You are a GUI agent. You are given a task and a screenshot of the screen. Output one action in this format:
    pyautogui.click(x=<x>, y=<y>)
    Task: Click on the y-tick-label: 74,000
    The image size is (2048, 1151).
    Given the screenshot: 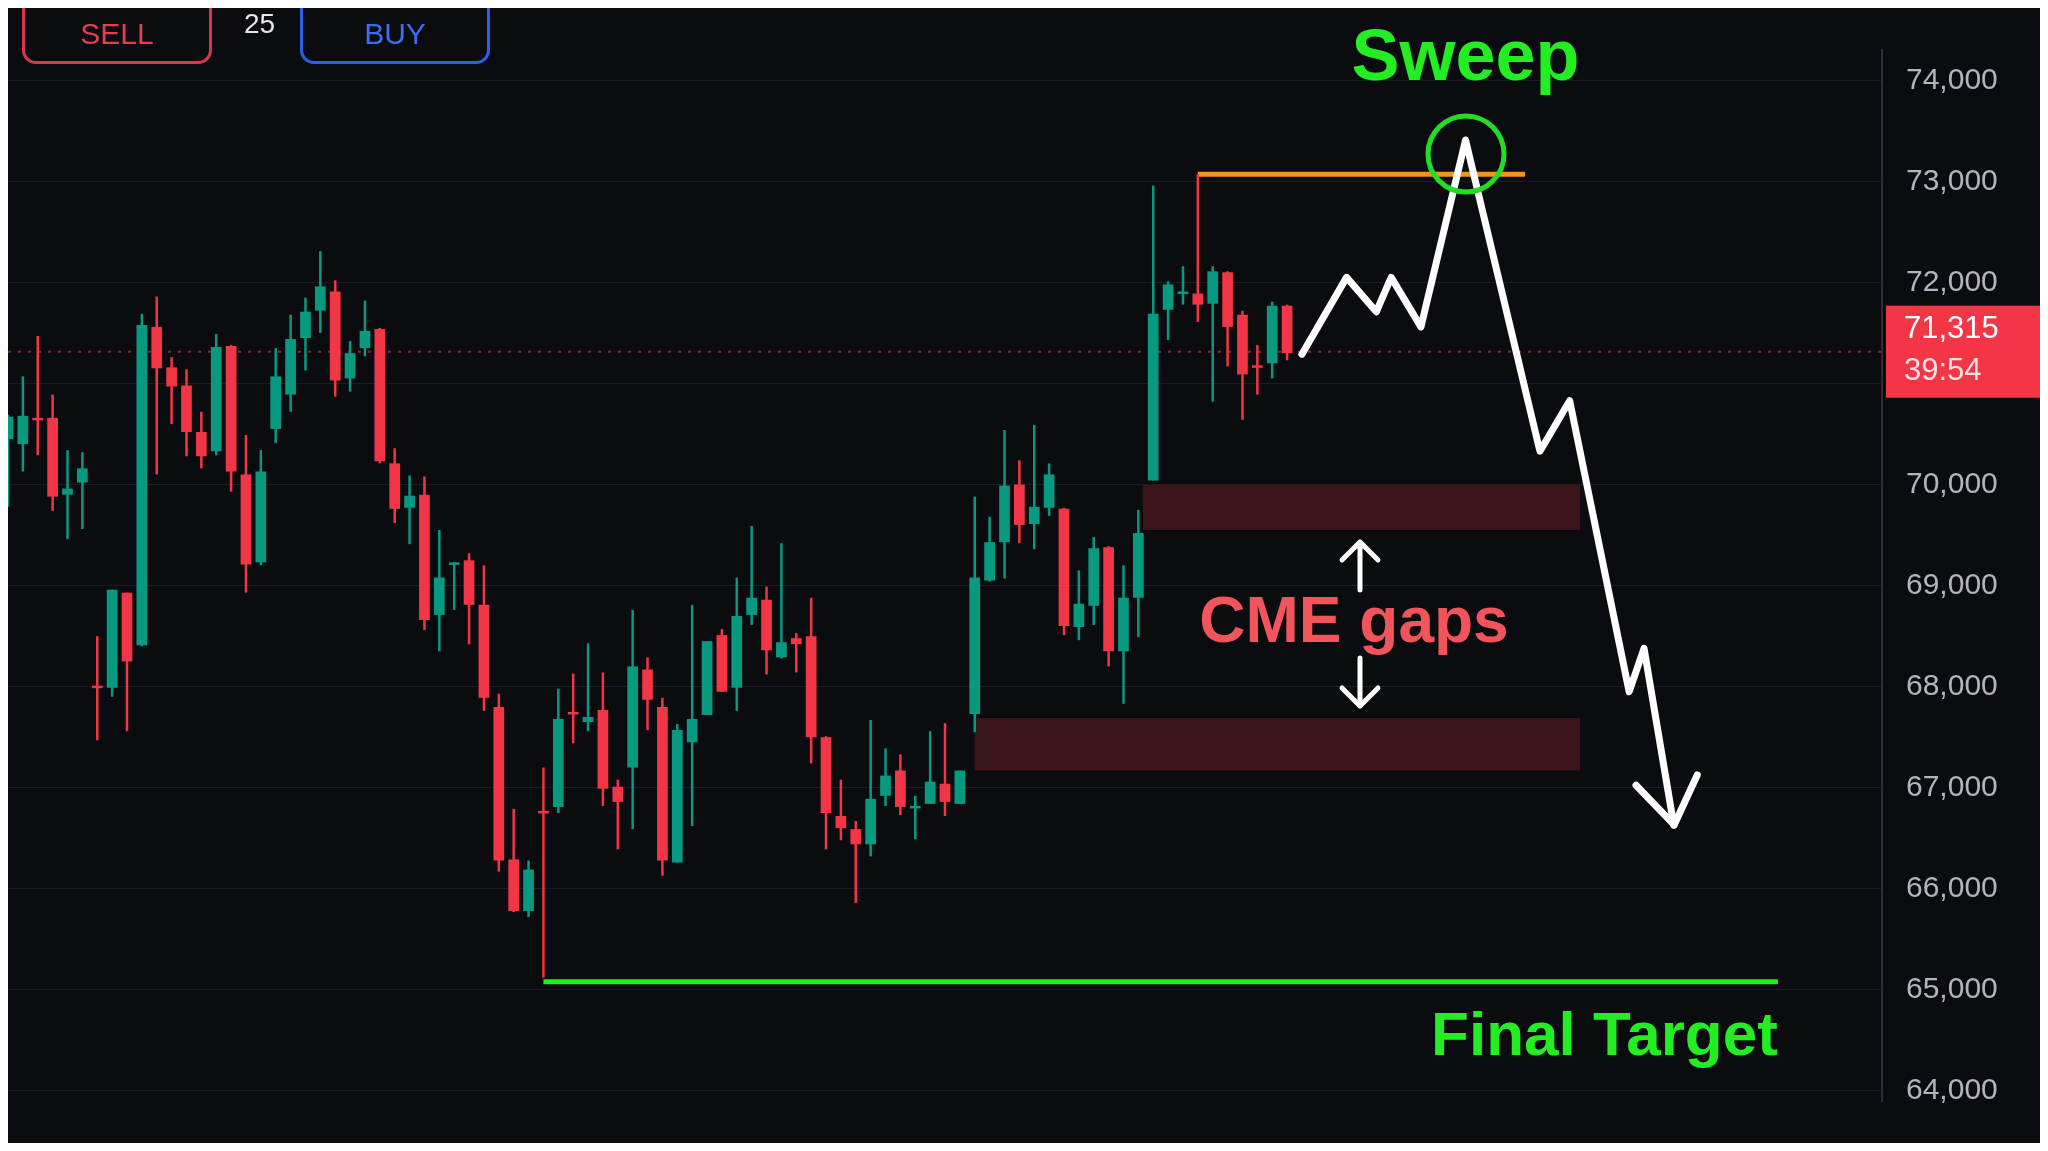 What is the action you would take?
    pyautogui.click(x=1952, y=78)
    